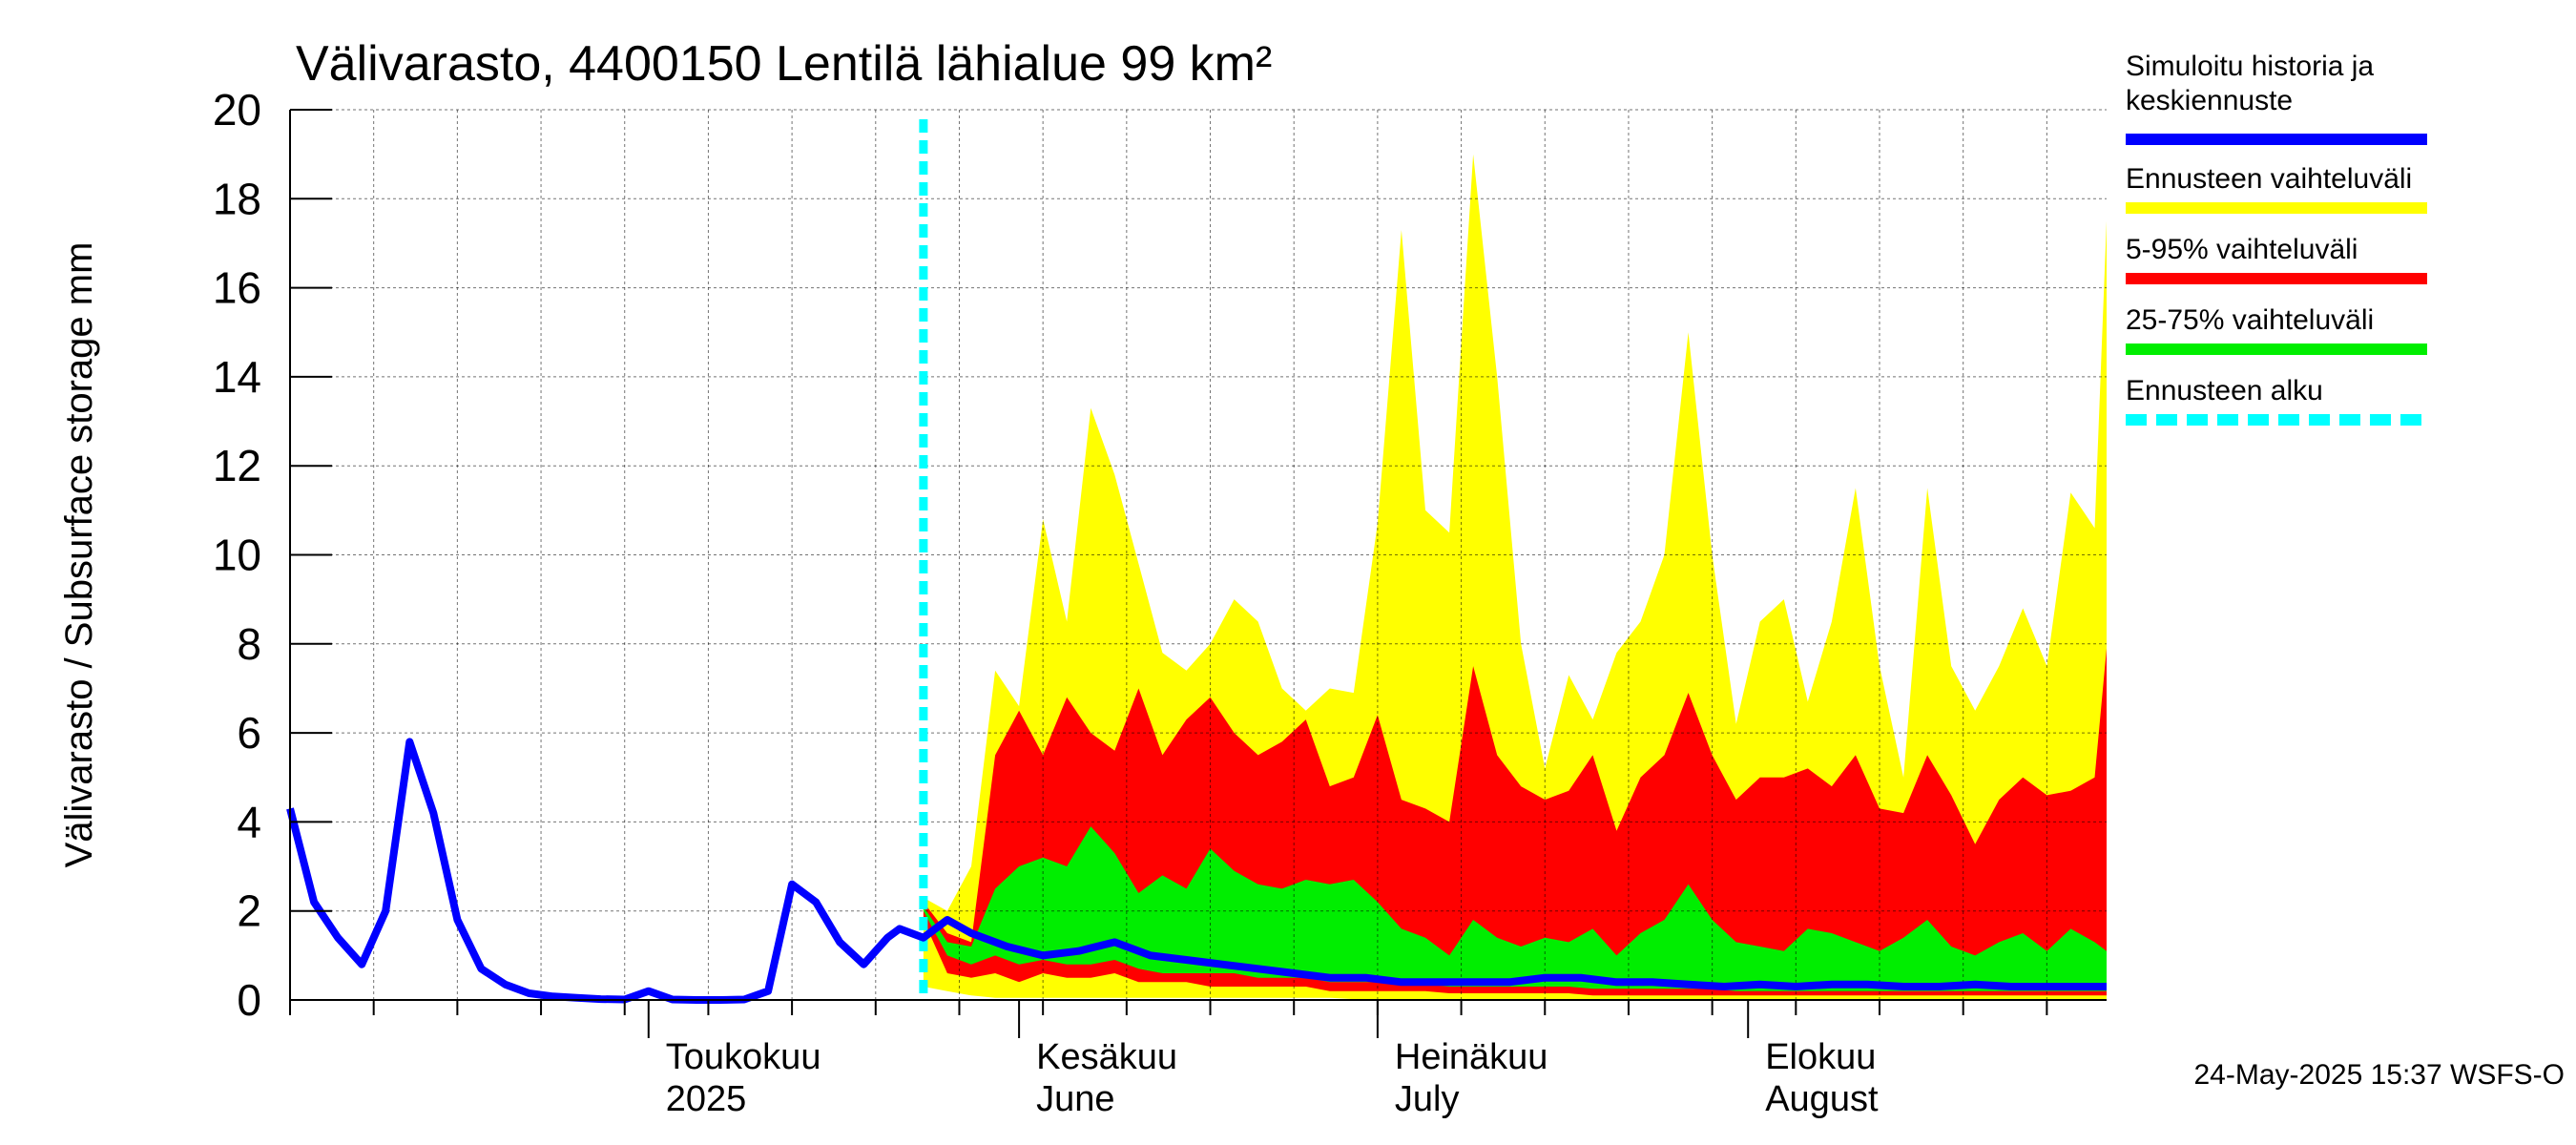  I want to click on y-tick-label: 6, so click(249, 733).